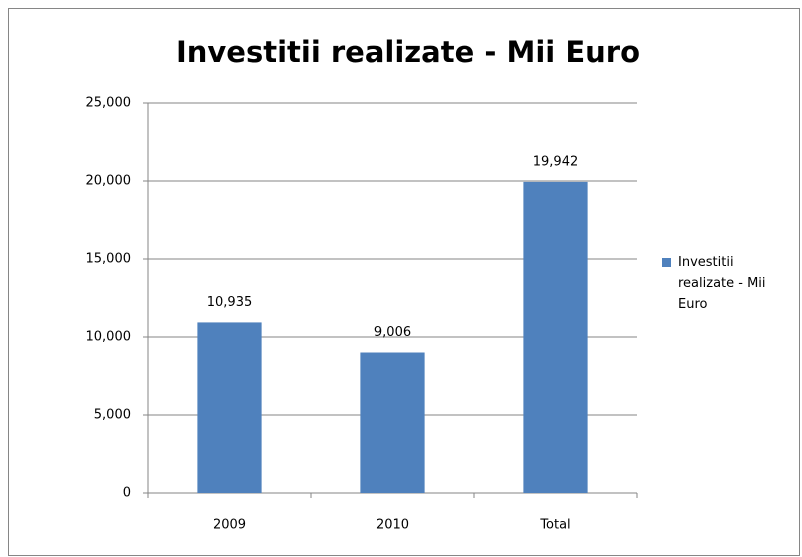  Describe the element at coordinates (229, 525) in the screenshot. I see `x-tick-label: 2009` at that location.